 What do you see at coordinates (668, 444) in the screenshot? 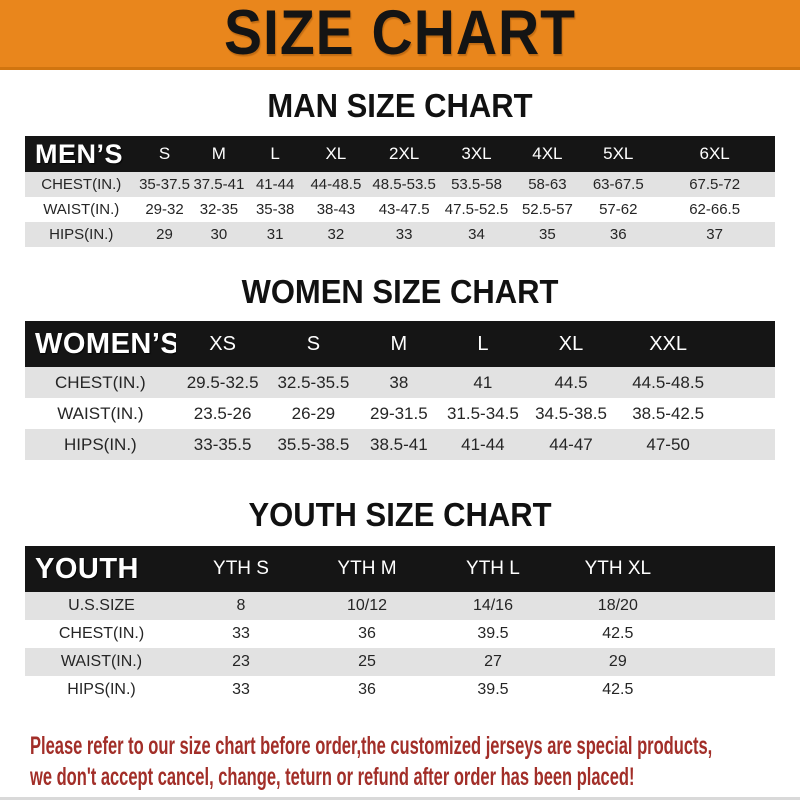
I see `size-cell: 47-50` at bounding box center [668, 444].